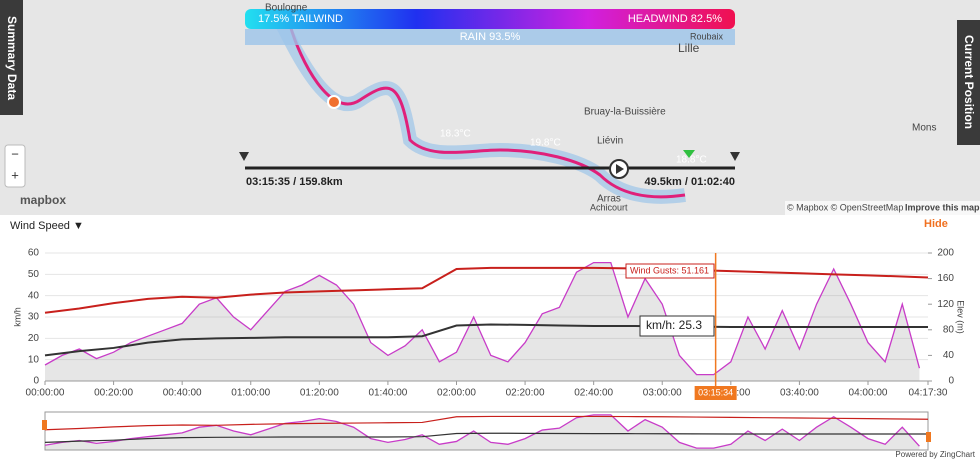  Describe the element at coordinates (799, 393) in the screenshot. I see `x-tick-label: 03:40:00` at that location.